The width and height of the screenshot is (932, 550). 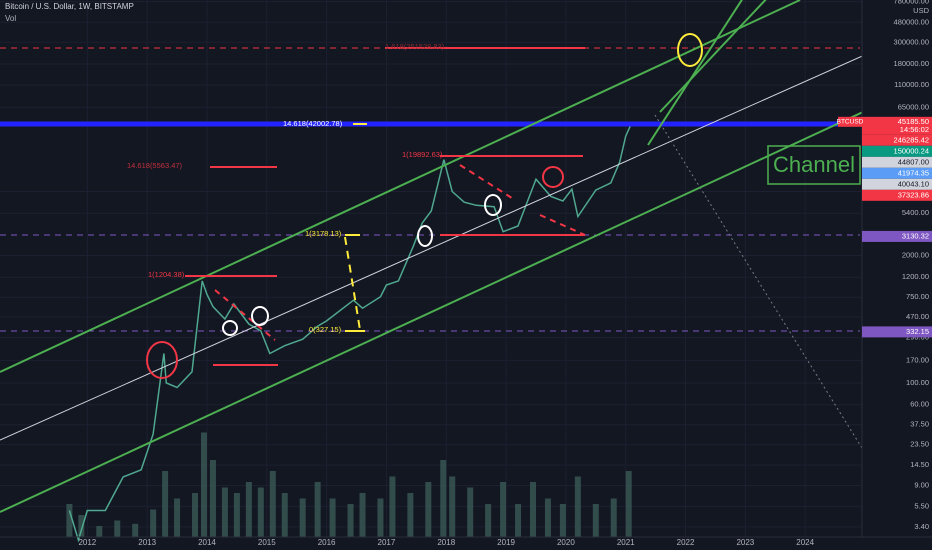 I want to click on y-tick-label: 470.00, so click(x=917, y=316).